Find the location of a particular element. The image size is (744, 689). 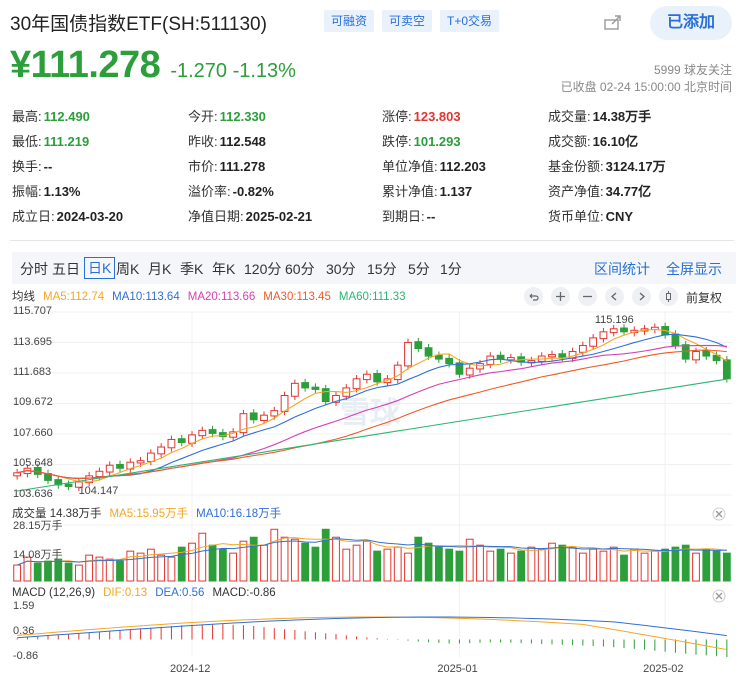

stat-value: 112.203 is located at coordinates (462, 166).